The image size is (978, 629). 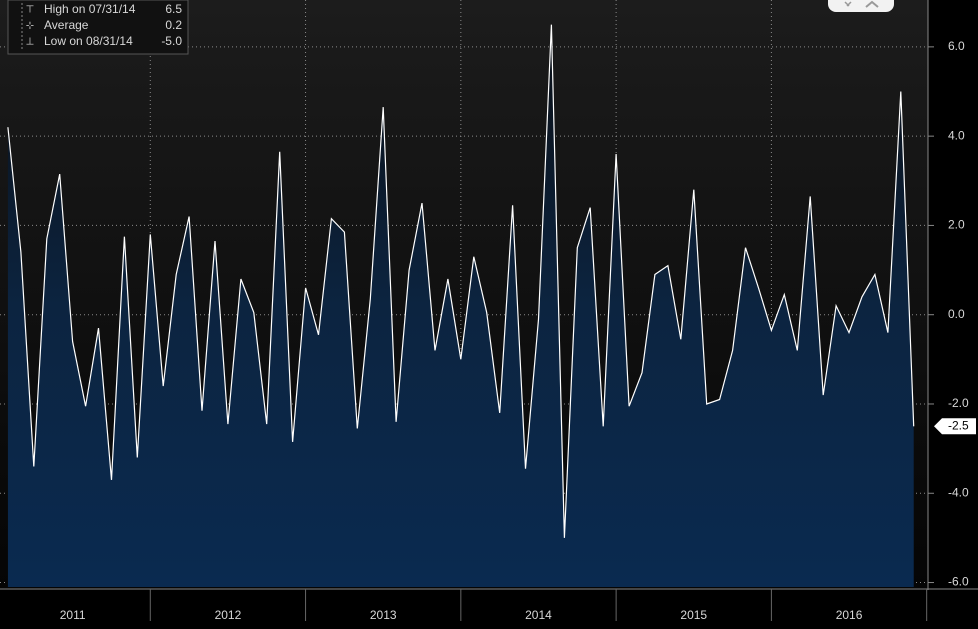 What do you see at coordinates (30, 42) in the screenshot?
I see `legend-icon: ⊥` at bounding box center [30, 42].